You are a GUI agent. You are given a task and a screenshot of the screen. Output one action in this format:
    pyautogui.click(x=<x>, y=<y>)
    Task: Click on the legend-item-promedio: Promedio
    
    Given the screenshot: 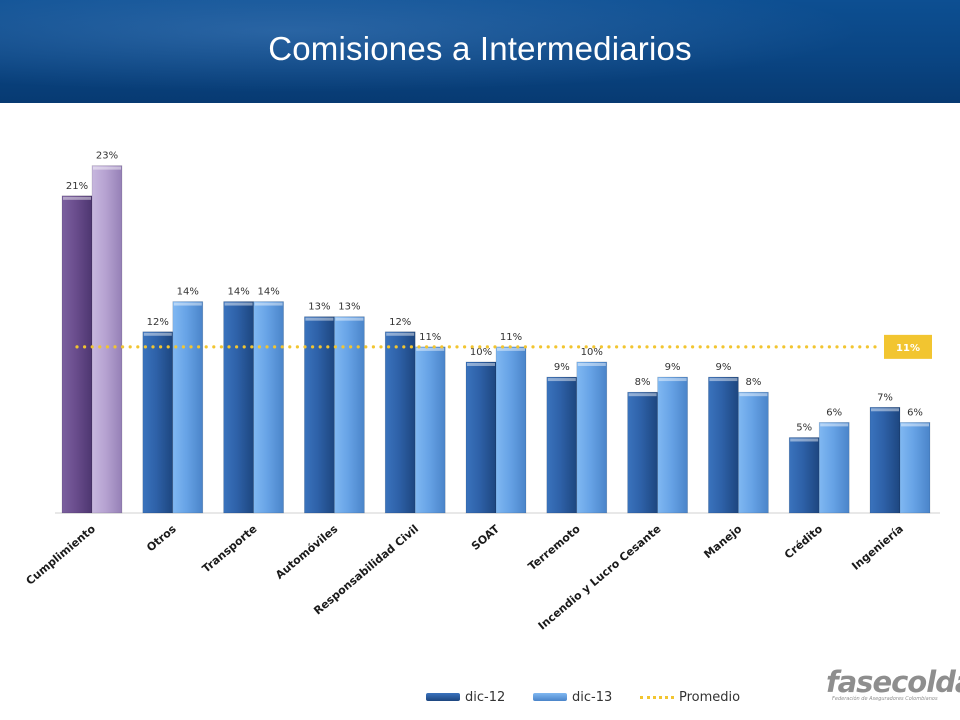 What is the action you would take?
    pyautogui.click(x=690, y=697)
    